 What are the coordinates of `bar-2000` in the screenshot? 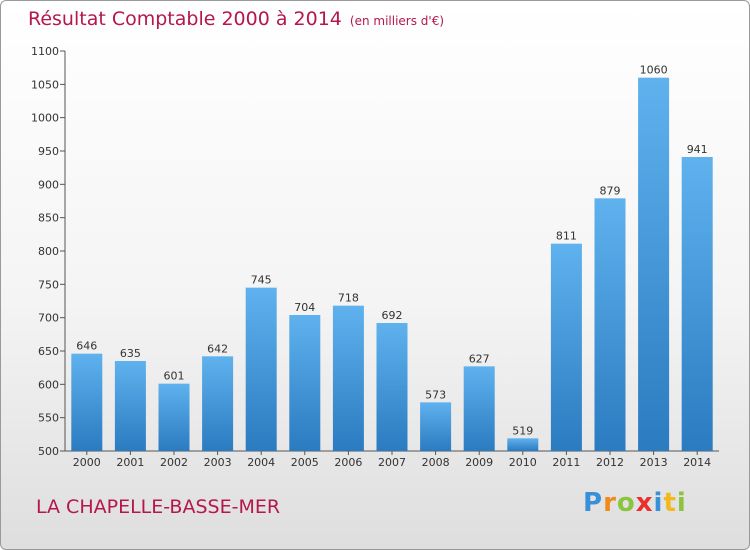 It's located at (87, 402).